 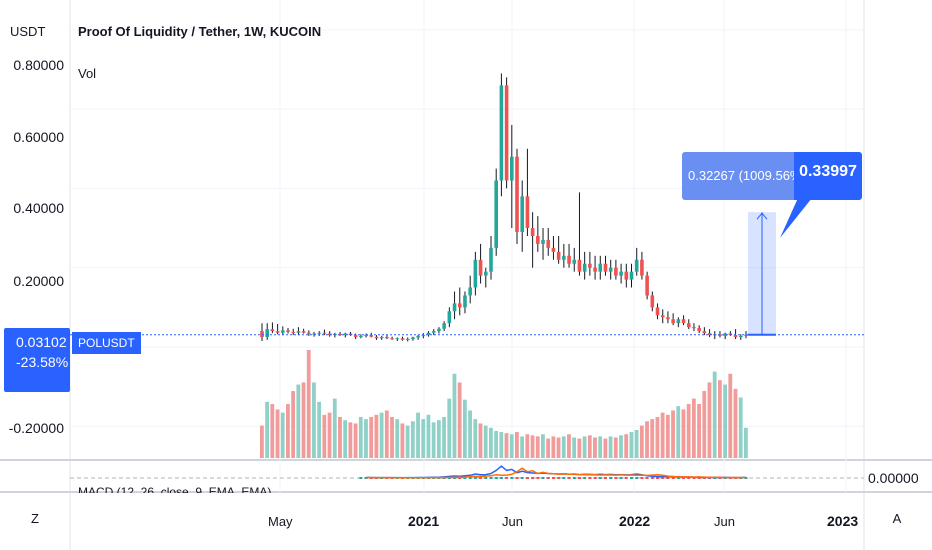 I want to click on measure-delta: 0.32267 (1009.56%, so click(x=738, y=176).